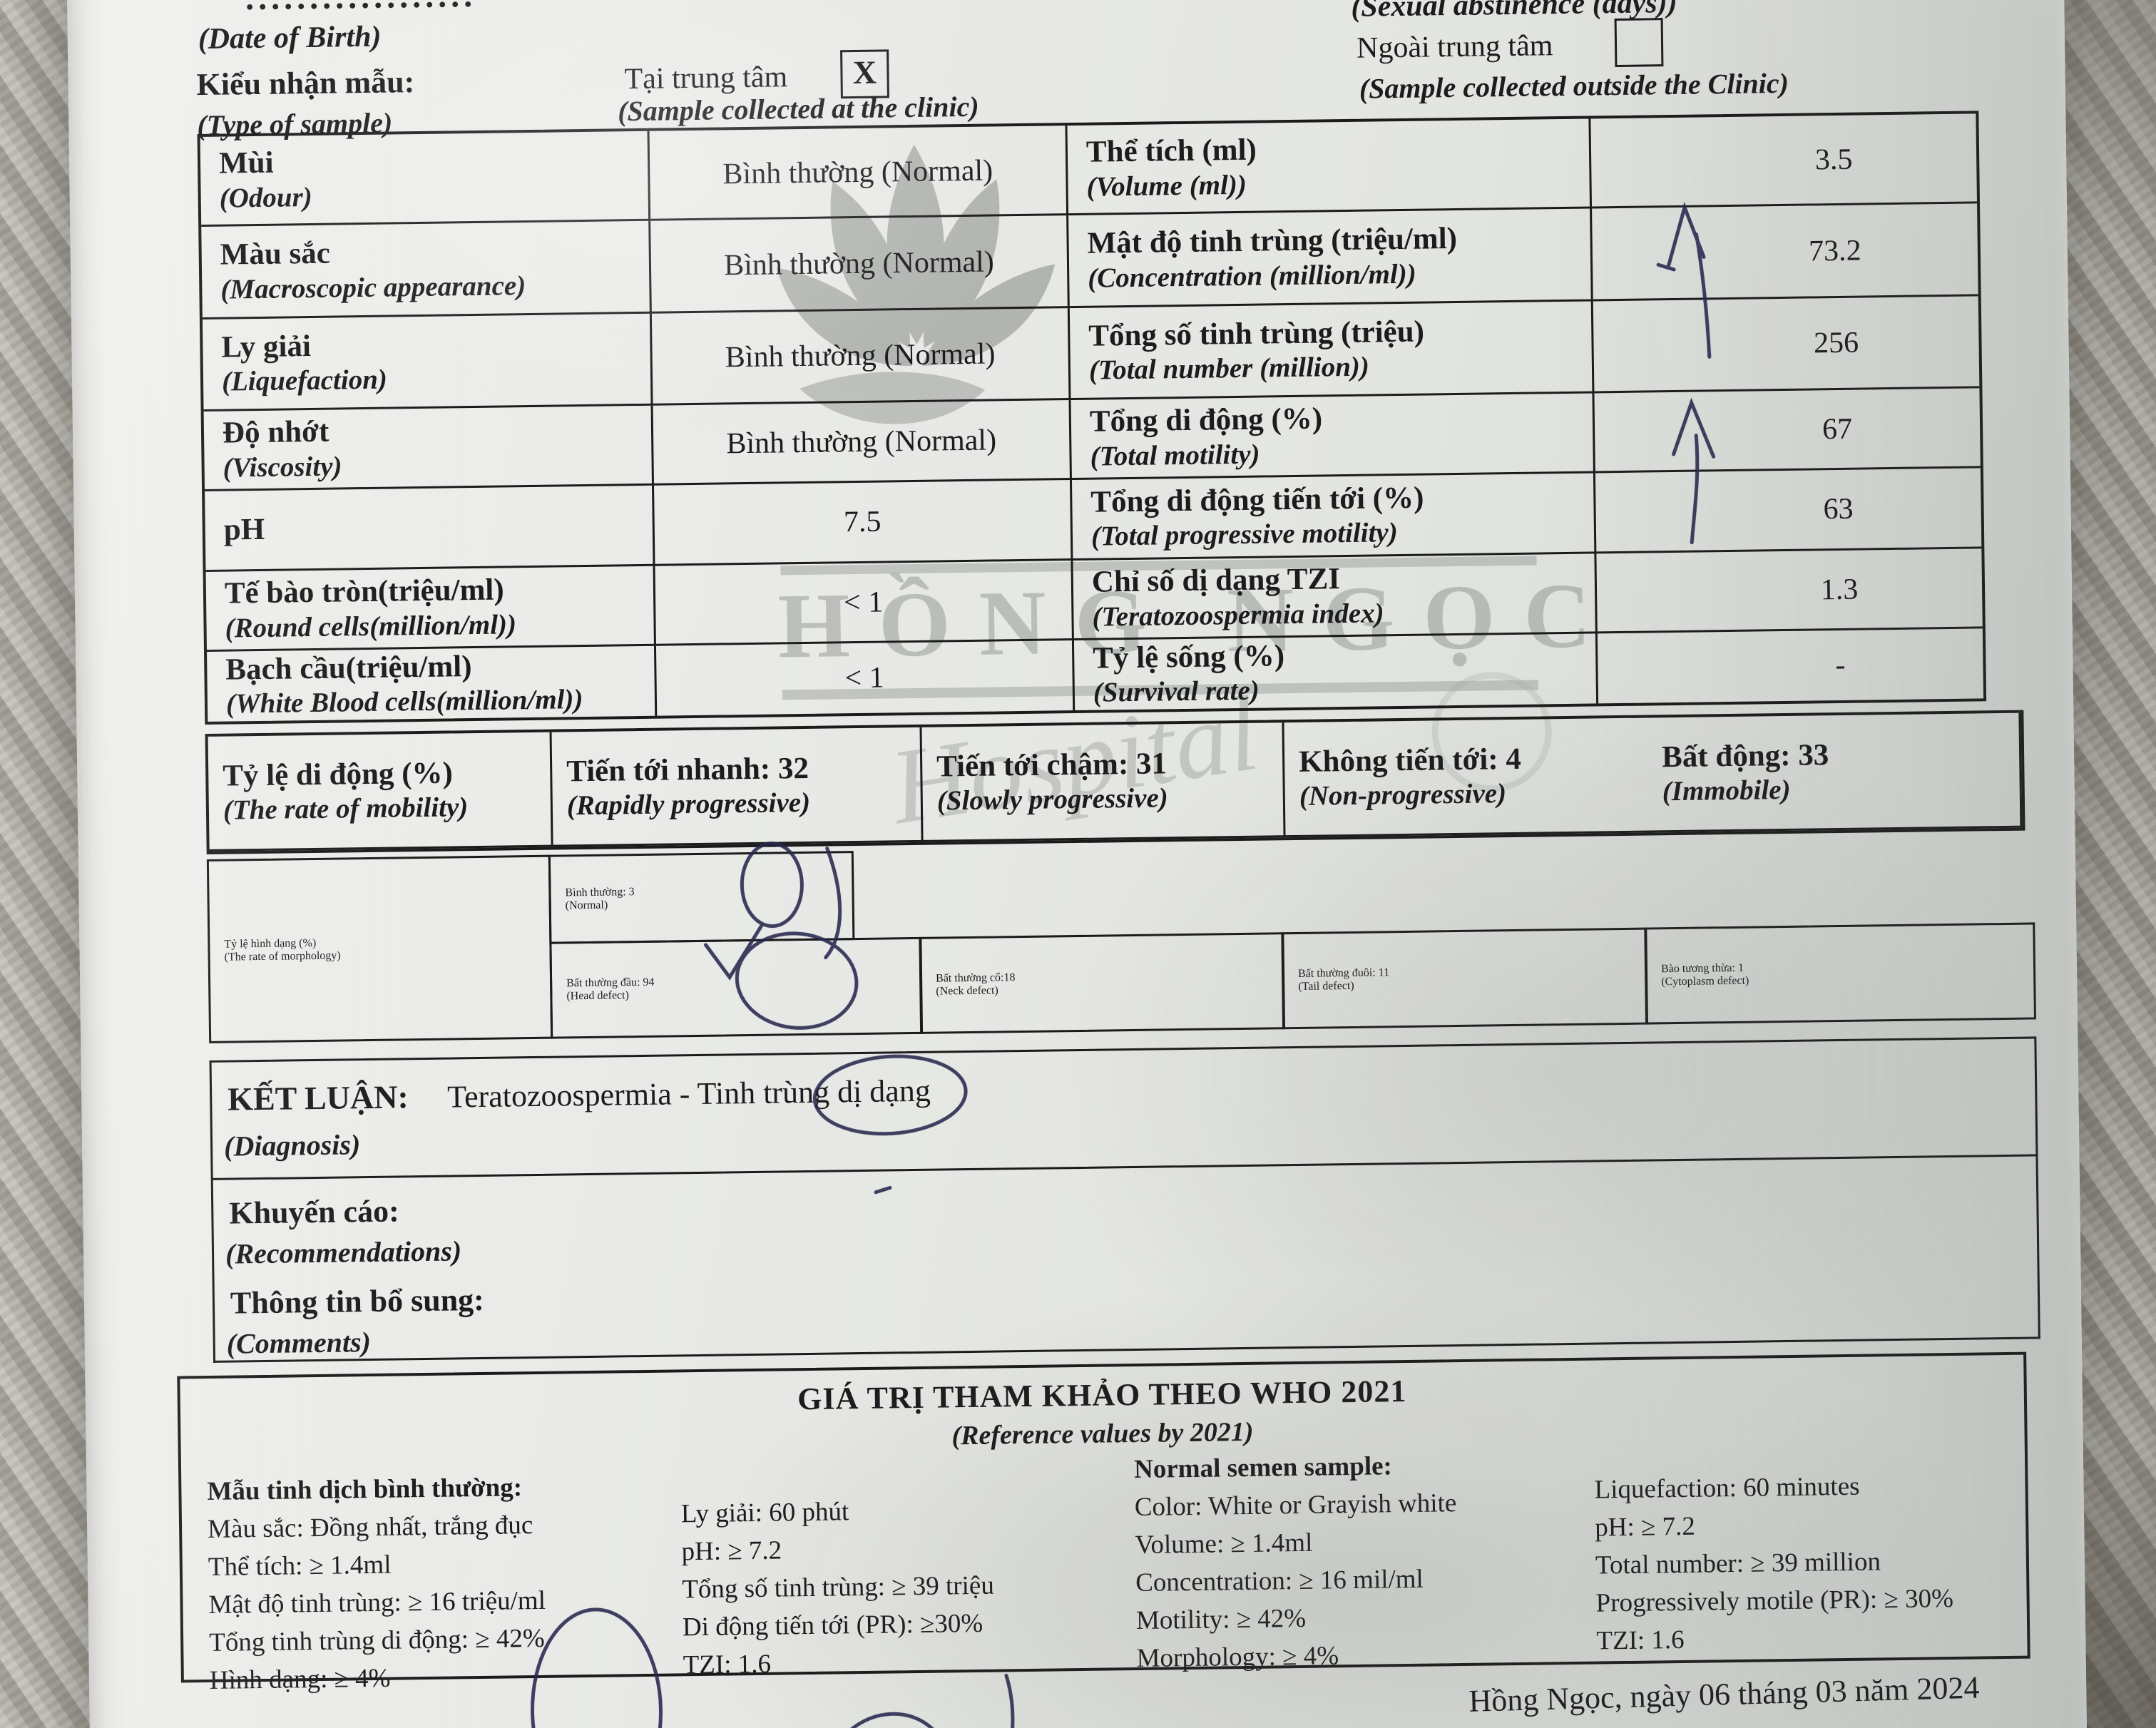 The height and width of the screenshot is (1728, 2156). What do you see at coordinates (688, 1094) in the screenshot?
I see `diagnosis-text: Teratozoospermia - Tinh trùng dị dạng` at bounding box center [688, 1094].